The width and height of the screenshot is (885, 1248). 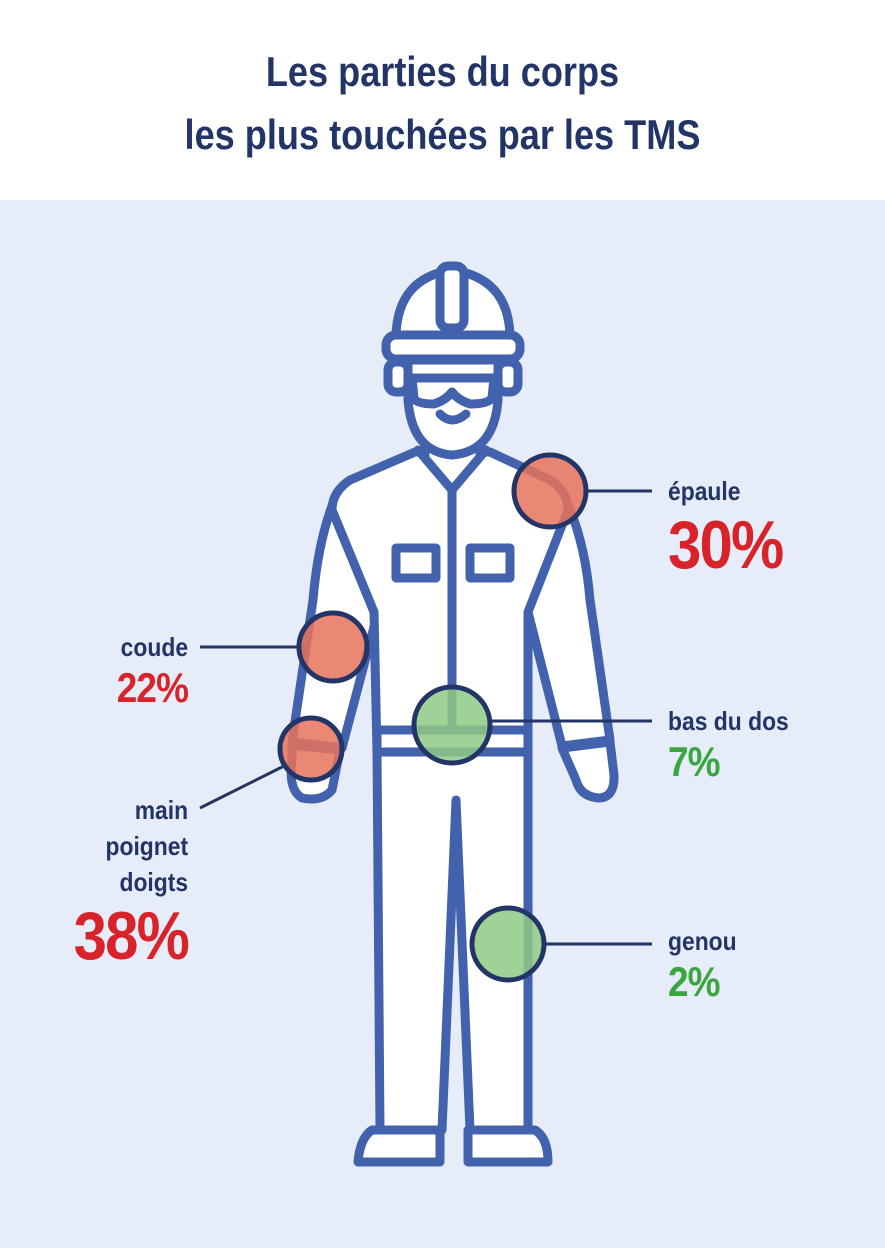 What do you see at coordinates (398, 377) in the screenshot?
I see `left-ear` at bounding box center [398, 377].